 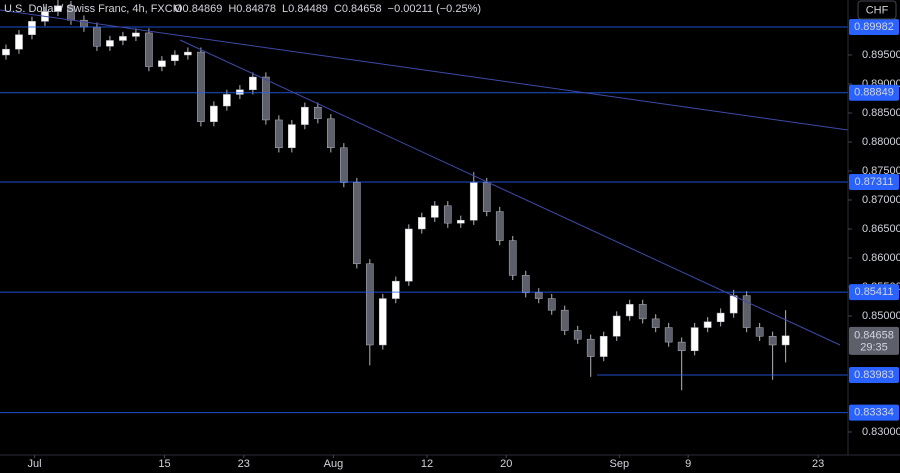 I want to click on currency-label: CHF, so click(x=877, y=10).